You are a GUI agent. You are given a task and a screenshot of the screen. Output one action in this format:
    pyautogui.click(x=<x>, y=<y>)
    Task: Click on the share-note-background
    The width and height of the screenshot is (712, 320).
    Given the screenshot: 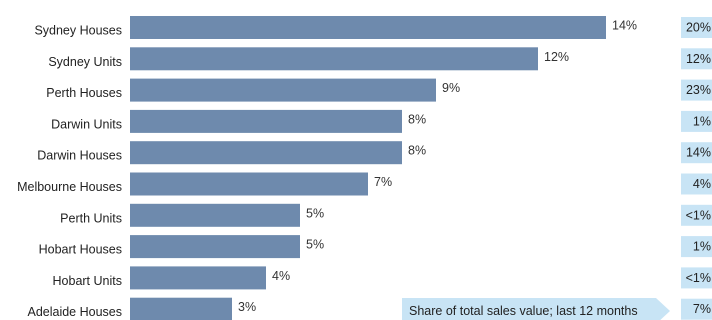 What is the action you would take?
    pyautogui.click(x=536, y=309)
    